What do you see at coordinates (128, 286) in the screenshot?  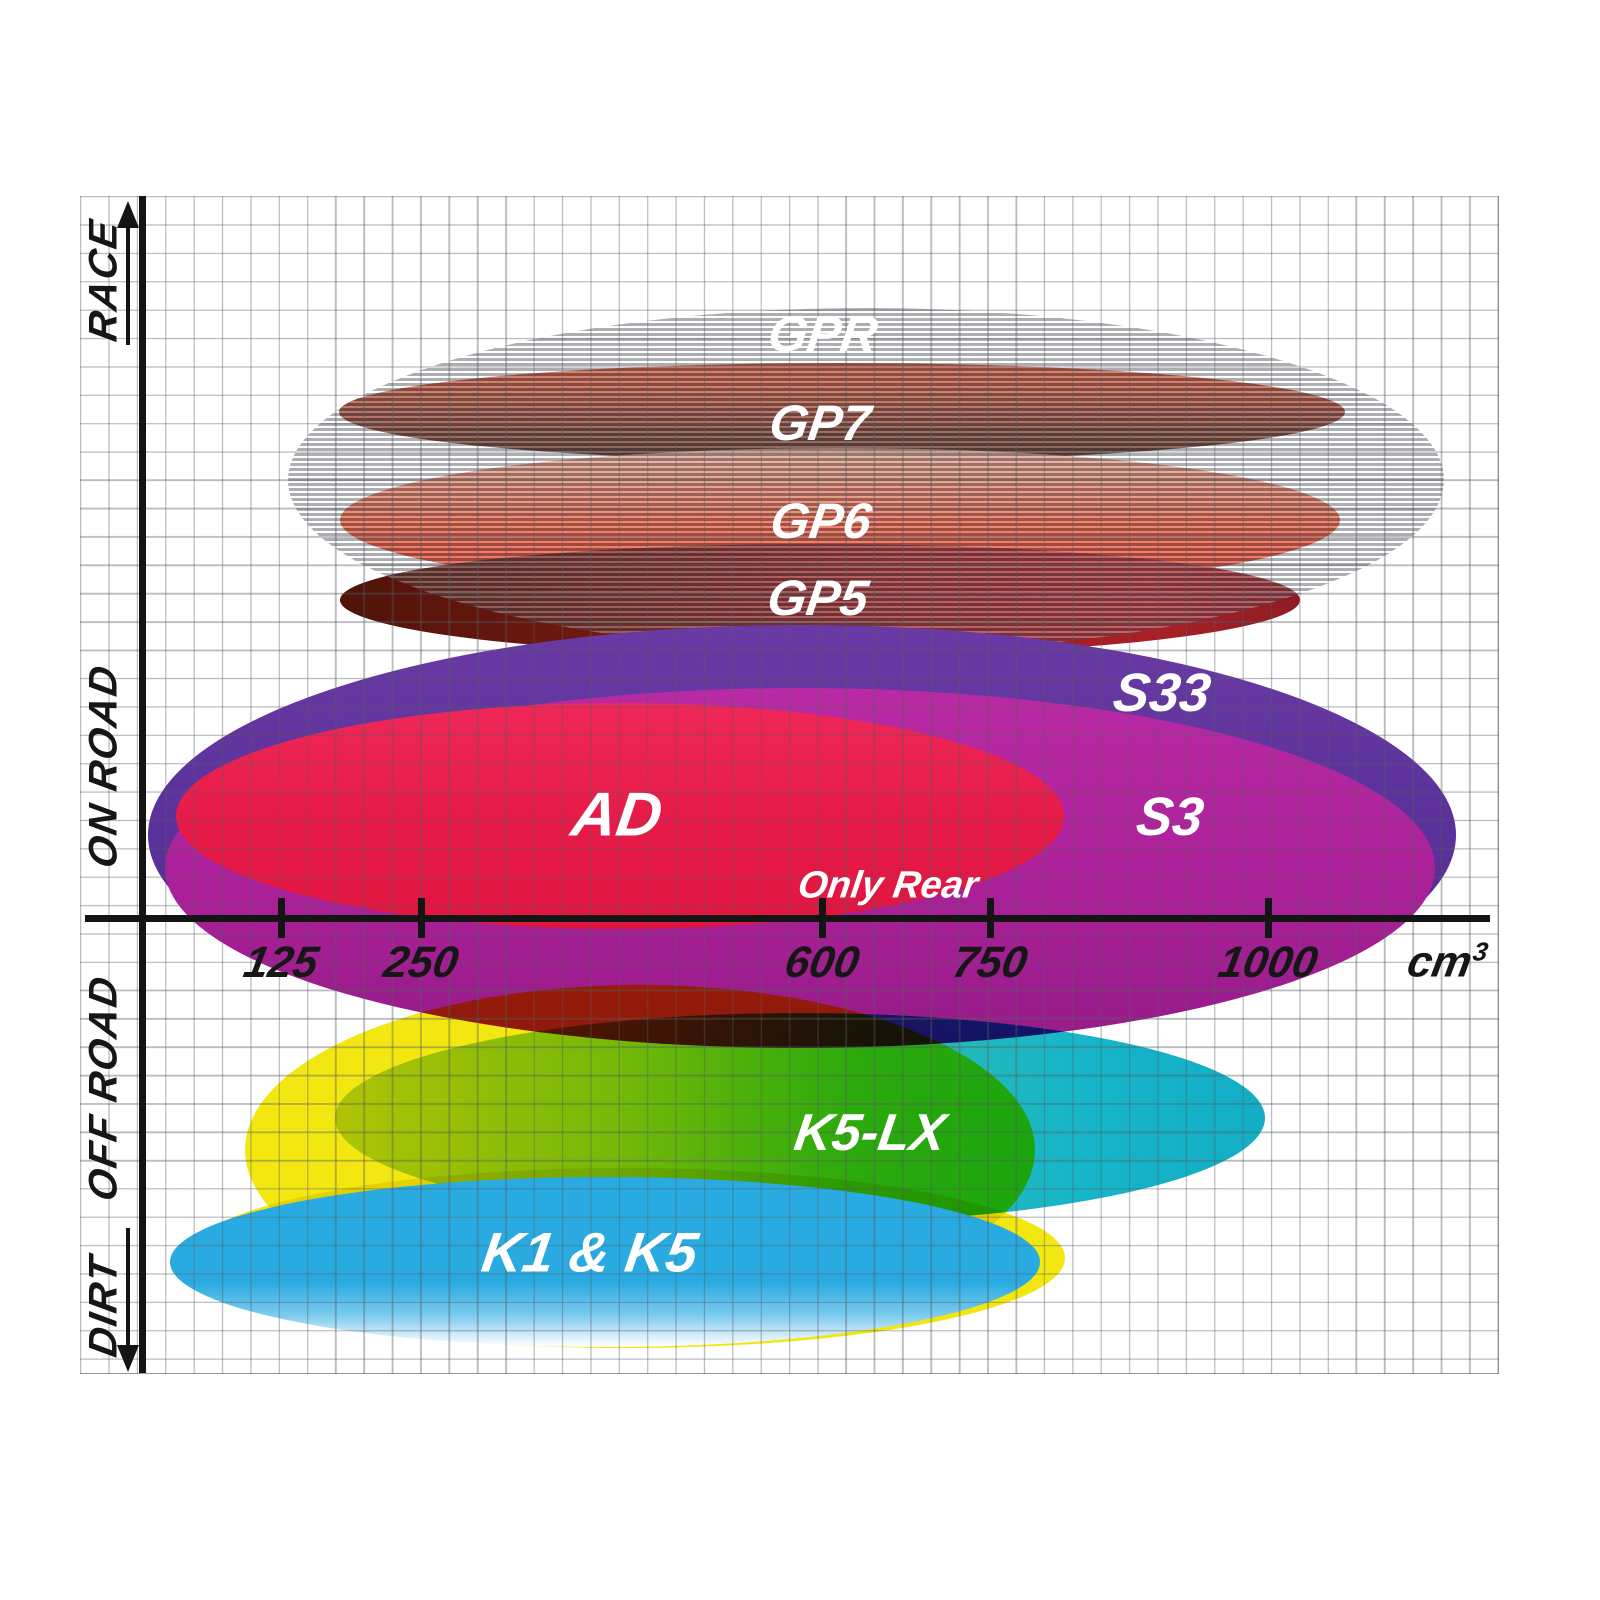 I see `up-arrow-line` at bounding box center [128, 286].